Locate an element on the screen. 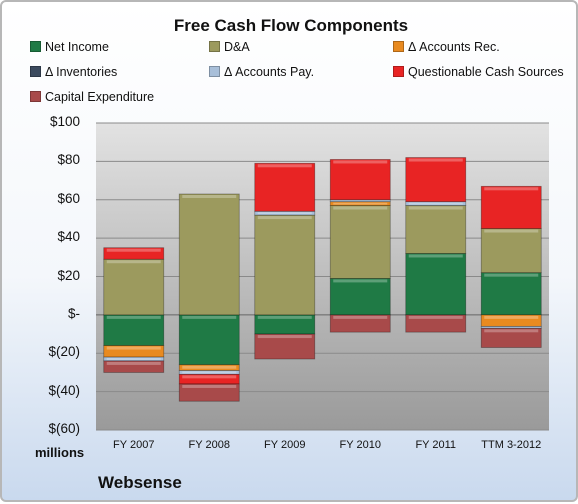 The width and height of the screenshot is (578, 504). y-tick-label: $(40) is located at coordinates (64, 390).